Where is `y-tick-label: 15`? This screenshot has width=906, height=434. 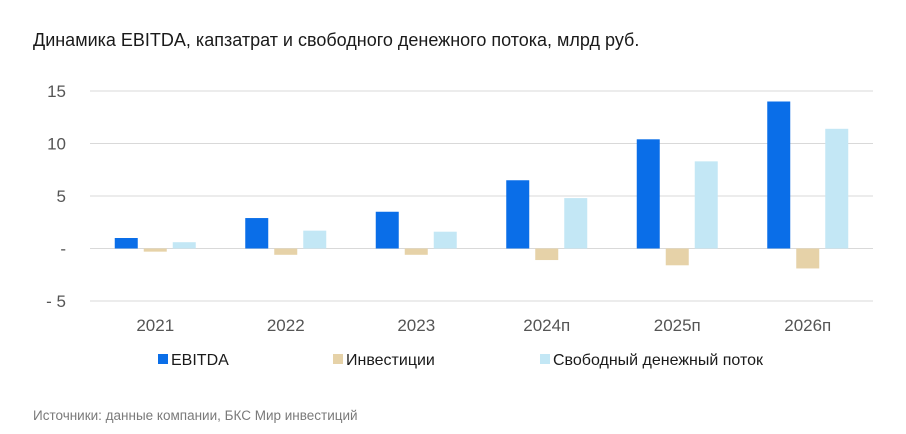
y-tick-label: 15 is located at coordinates (56, 91).